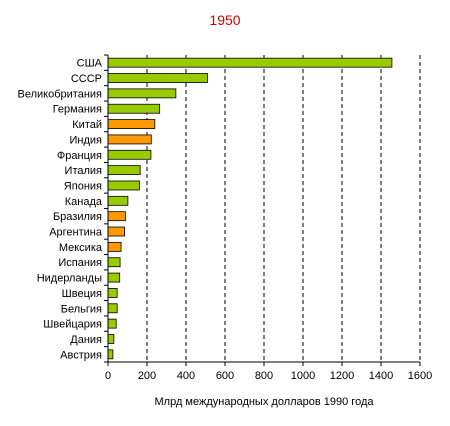 The image size is (450, 426). Describe the element at coordinates (84, 171) in the screenshot. I see `category-label: Италия` at that location.